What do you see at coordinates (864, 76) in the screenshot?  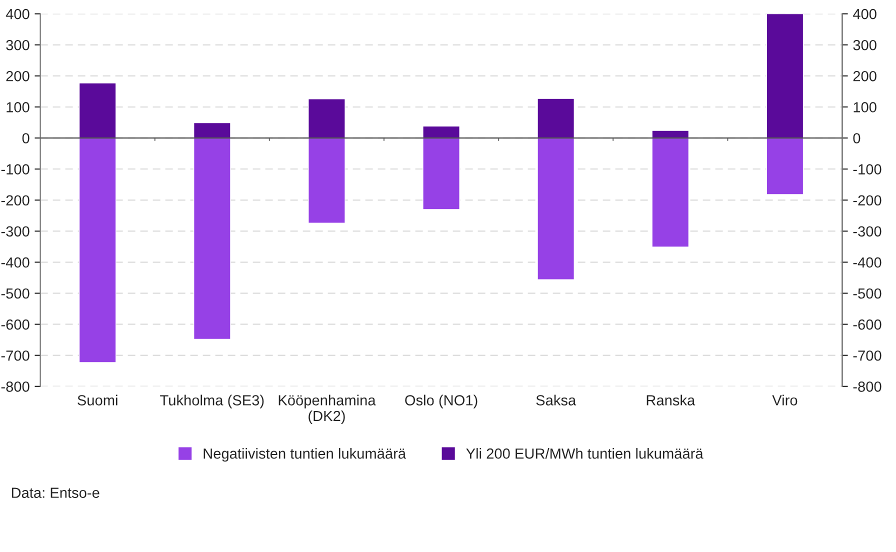 I see `y2-tick-label: 200` at bounding box center [864, 76].